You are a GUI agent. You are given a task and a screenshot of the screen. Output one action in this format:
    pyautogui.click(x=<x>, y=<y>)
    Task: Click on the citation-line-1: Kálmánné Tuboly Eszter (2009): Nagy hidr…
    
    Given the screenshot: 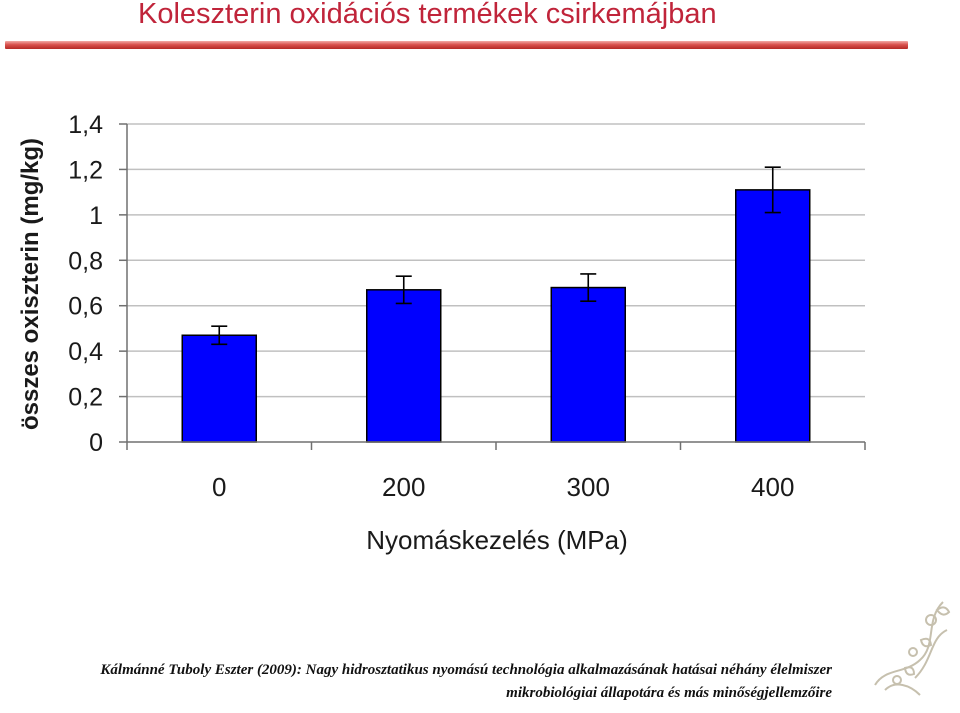 What is the action you would take?
    pyautogui.click(x=466, y=670)
    